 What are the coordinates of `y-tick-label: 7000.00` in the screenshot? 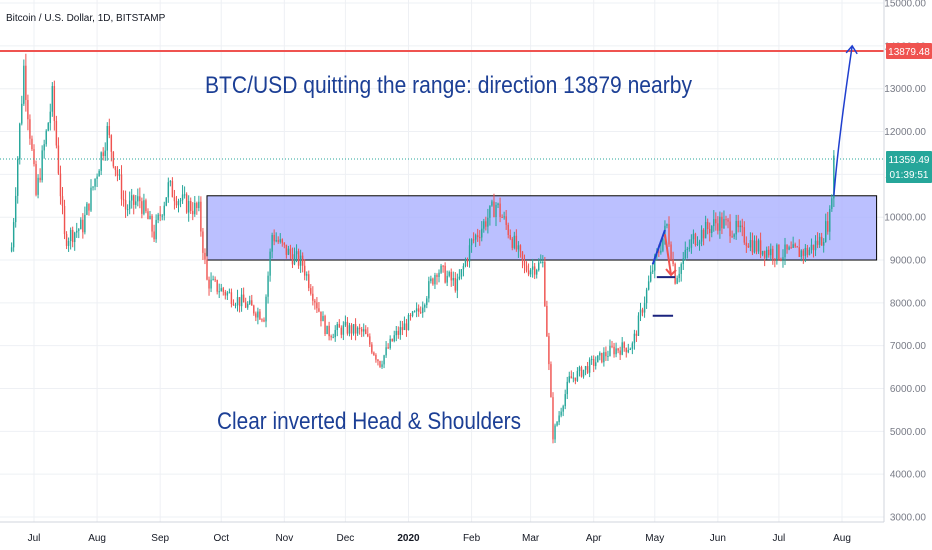 It's located at (908, 346).